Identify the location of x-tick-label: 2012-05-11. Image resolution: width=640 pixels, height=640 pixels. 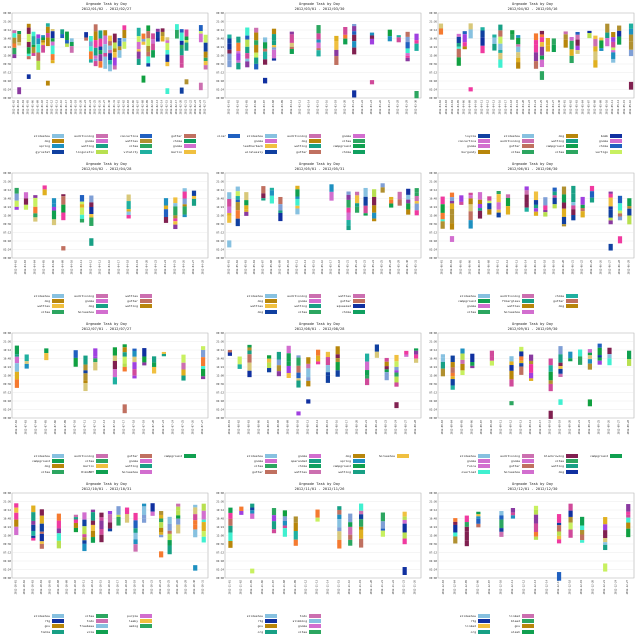
(296, 266).